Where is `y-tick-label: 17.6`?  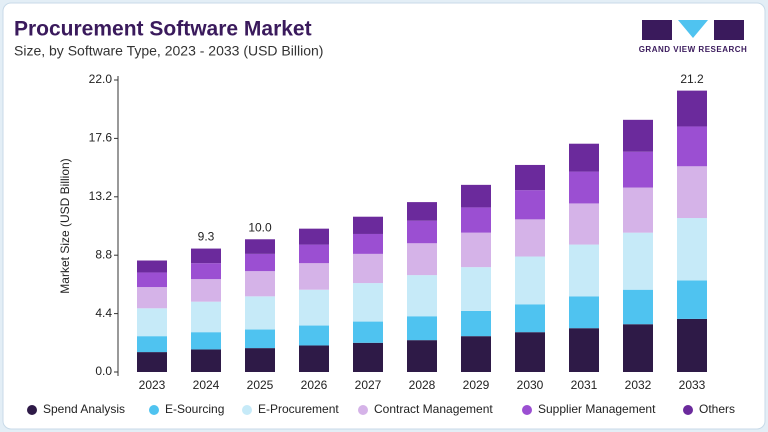 y-tick-label: 17.6 is located at coordinates (101, 138).